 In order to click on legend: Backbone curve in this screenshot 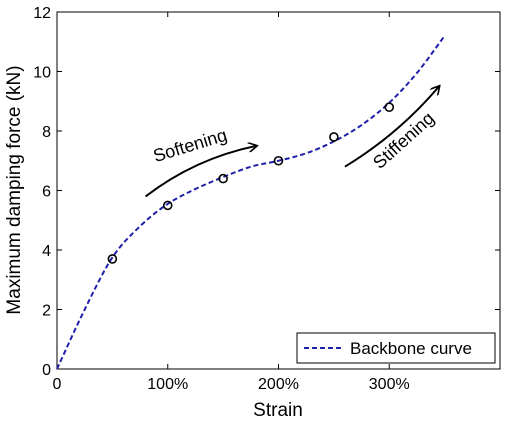, I will do `click(396, 348)`.